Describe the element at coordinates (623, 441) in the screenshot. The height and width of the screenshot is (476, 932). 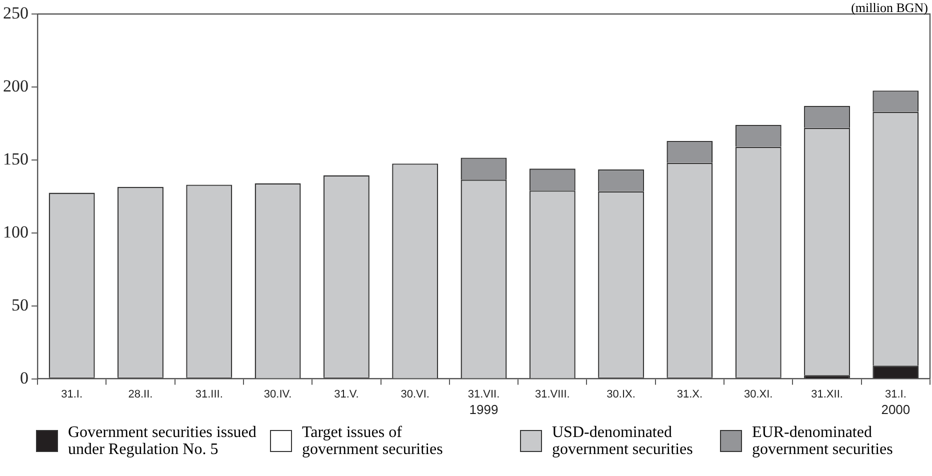
I see `legend-label: USD-denominated government securities` at that location.